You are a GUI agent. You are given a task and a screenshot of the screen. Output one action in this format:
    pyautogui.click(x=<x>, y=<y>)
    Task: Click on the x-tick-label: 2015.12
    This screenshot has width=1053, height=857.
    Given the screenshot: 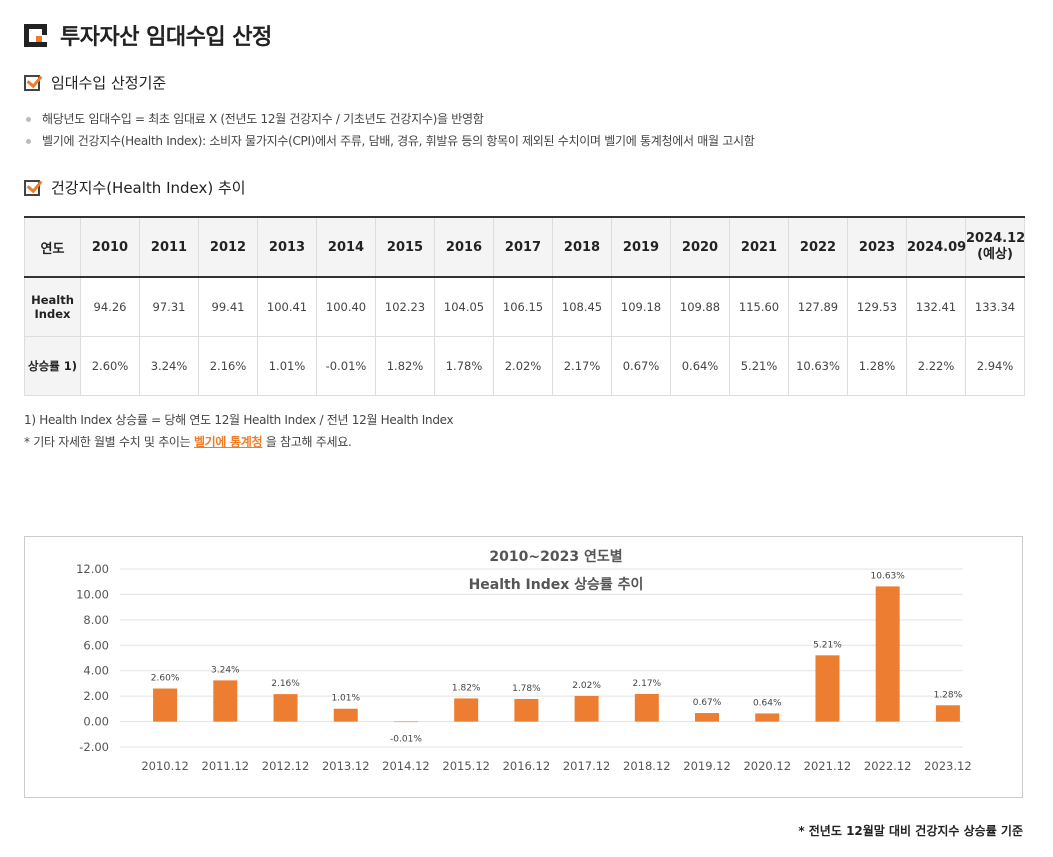 What is the action you would take?
    pyautogui.click(x=466, y=766)
    